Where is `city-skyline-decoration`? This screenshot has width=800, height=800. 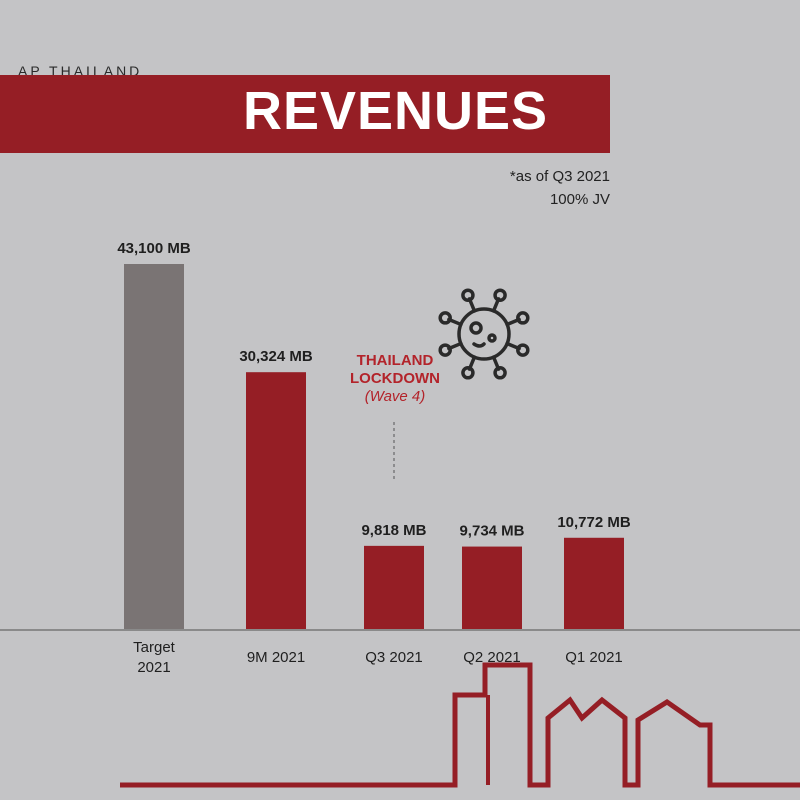 city-skyline-decoration is located at coordinates (460, 725).